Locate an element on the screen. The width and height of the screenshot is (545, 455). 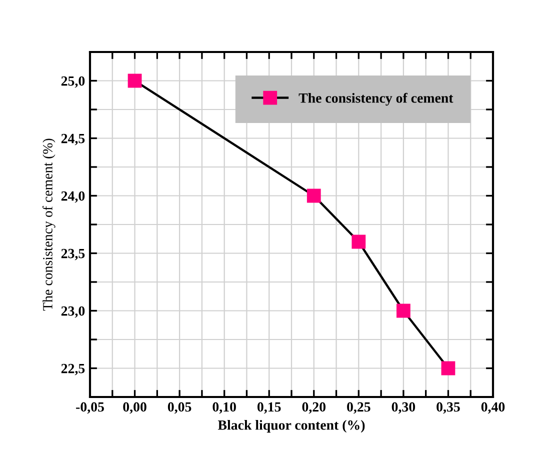
x-tick-label: 0,40 is located at coordinates (493, 408).